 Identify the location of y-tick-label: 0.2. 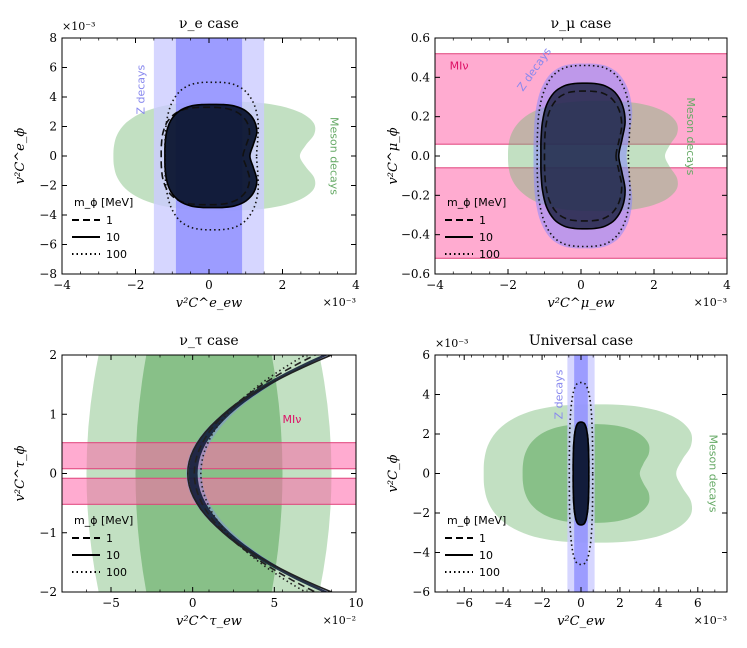
(420, 117).